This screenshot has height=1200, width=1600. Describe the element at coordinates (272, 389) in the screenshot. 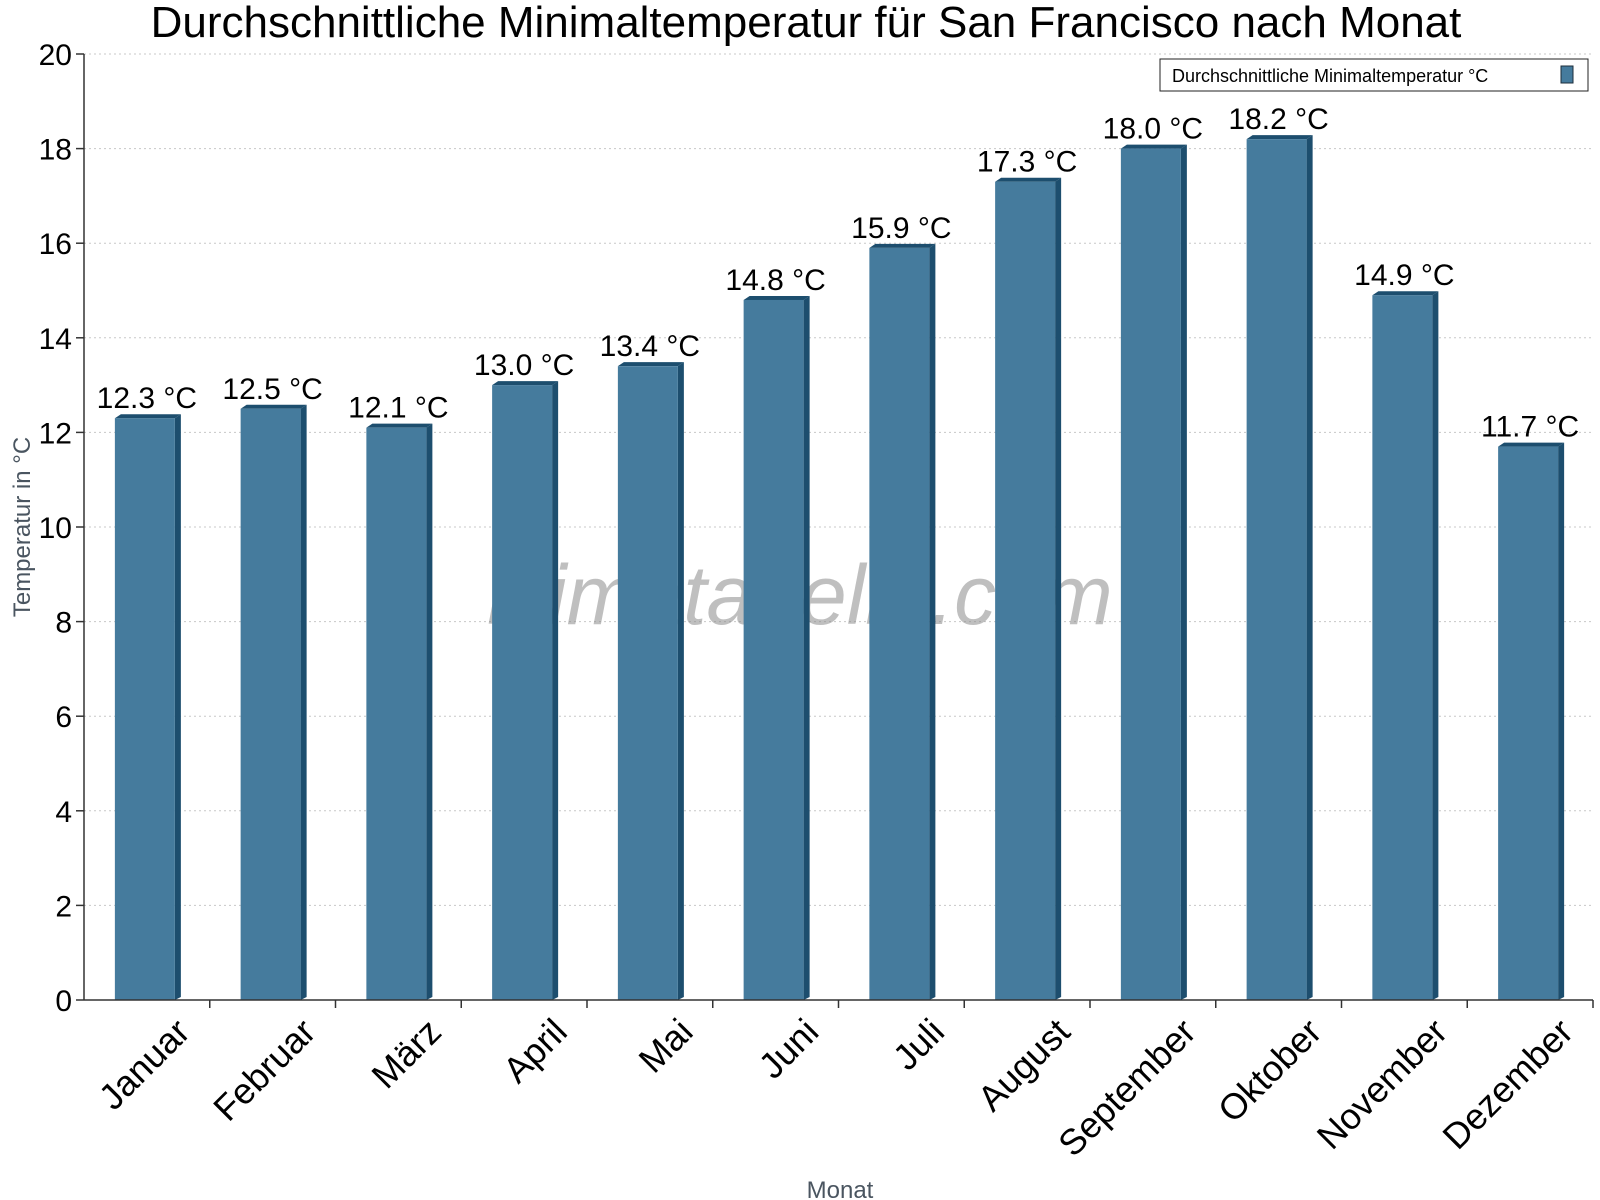

I see `data-label: 12.5 °C` at that location.